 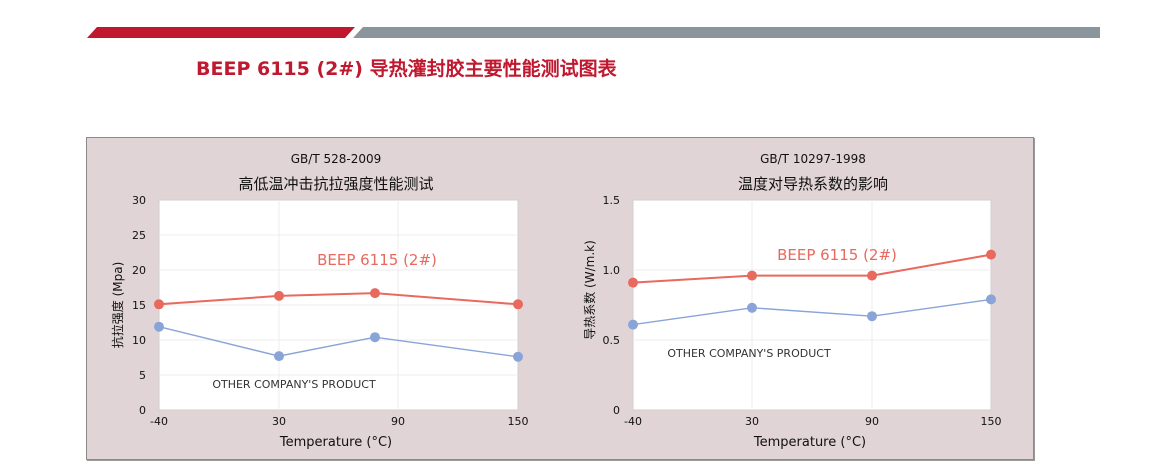 What do you see at coordinates (612, 270) in the screenshot?
I see `y-tick-label: 1.0` at bounding box center [612, 270].